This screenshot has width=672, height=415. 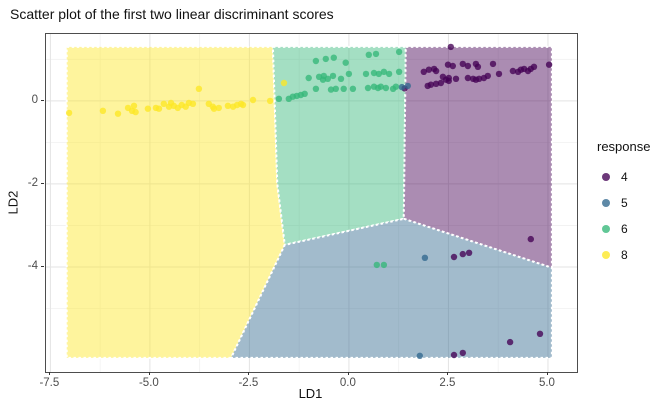 What do you see at coordinates (49, 383) in the screenshot?
I see `x-tick-label: -7.5` at bounding box center [49, 383].